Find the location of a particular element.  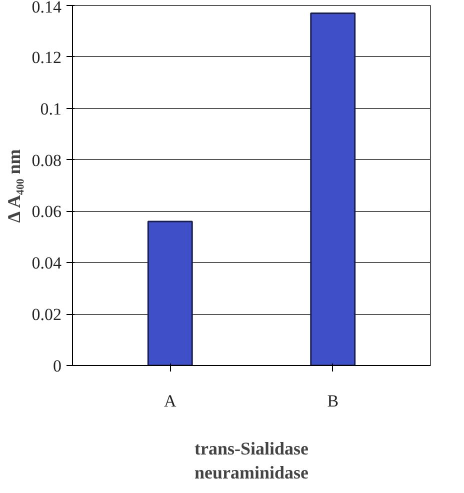

y-tick-label: 0.04 is located at coordinates (47, 263).